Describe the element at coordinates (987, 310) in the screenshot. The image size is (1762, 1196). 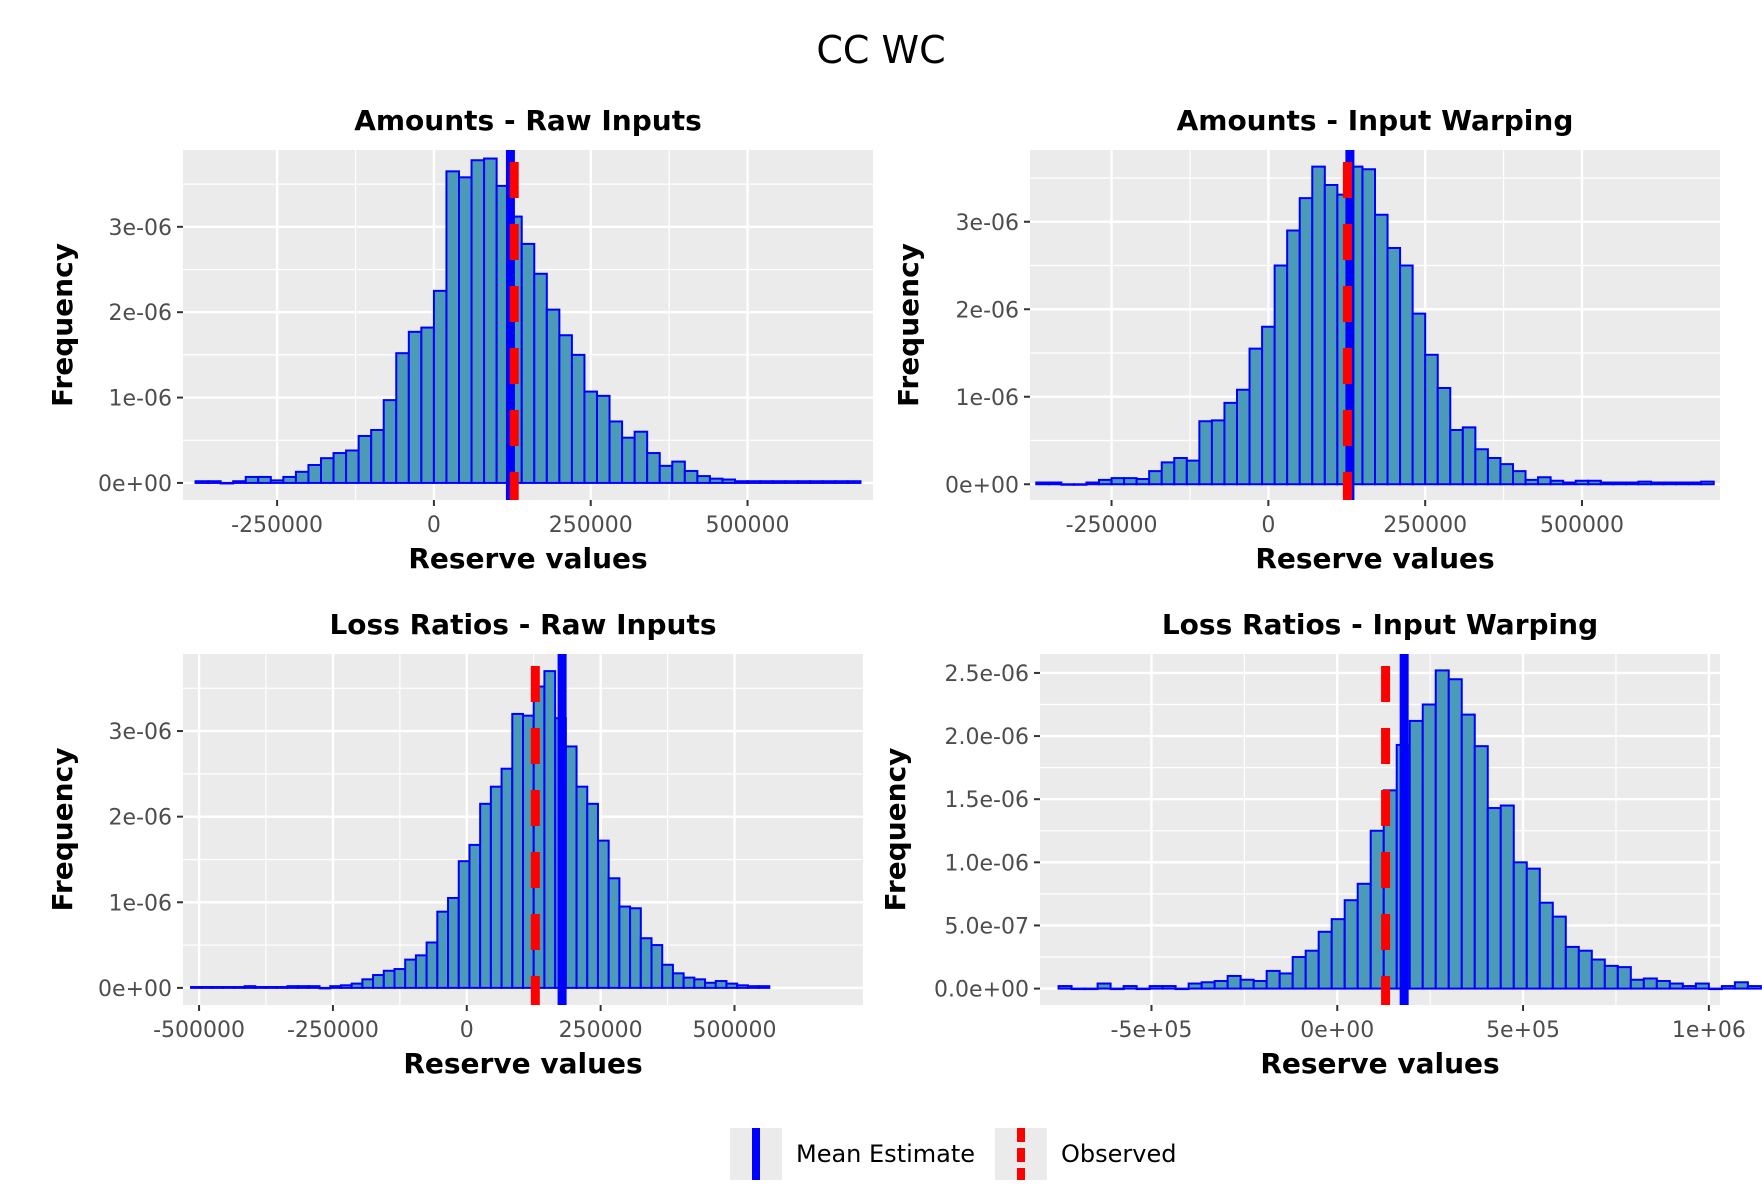
I see `y-tick-label: 2e-06` at that location.